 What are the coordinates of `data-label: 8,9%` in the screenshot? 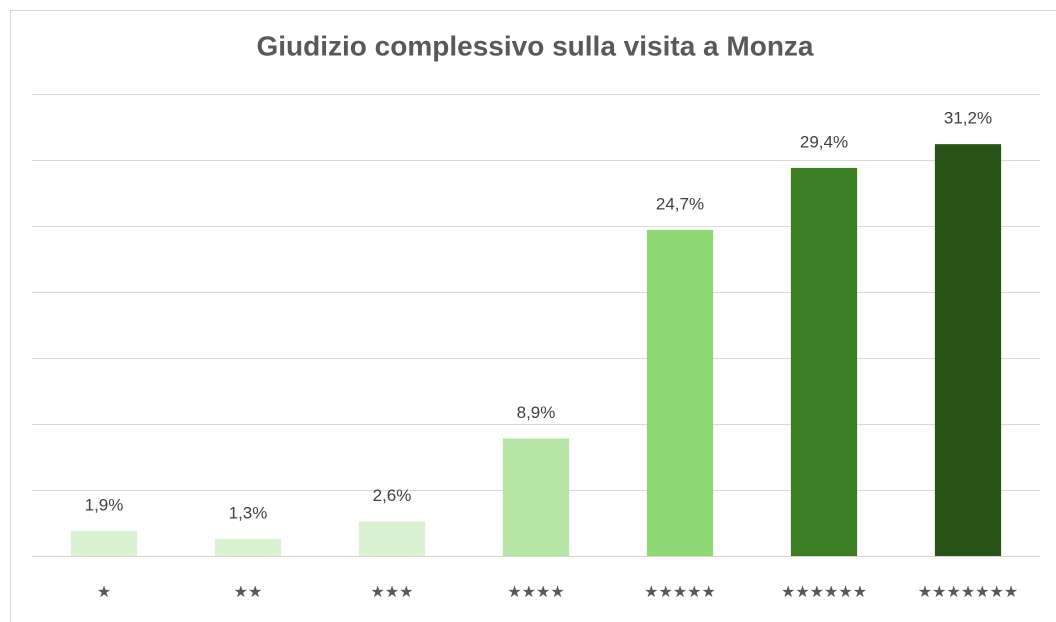 It's located at (536, 412).